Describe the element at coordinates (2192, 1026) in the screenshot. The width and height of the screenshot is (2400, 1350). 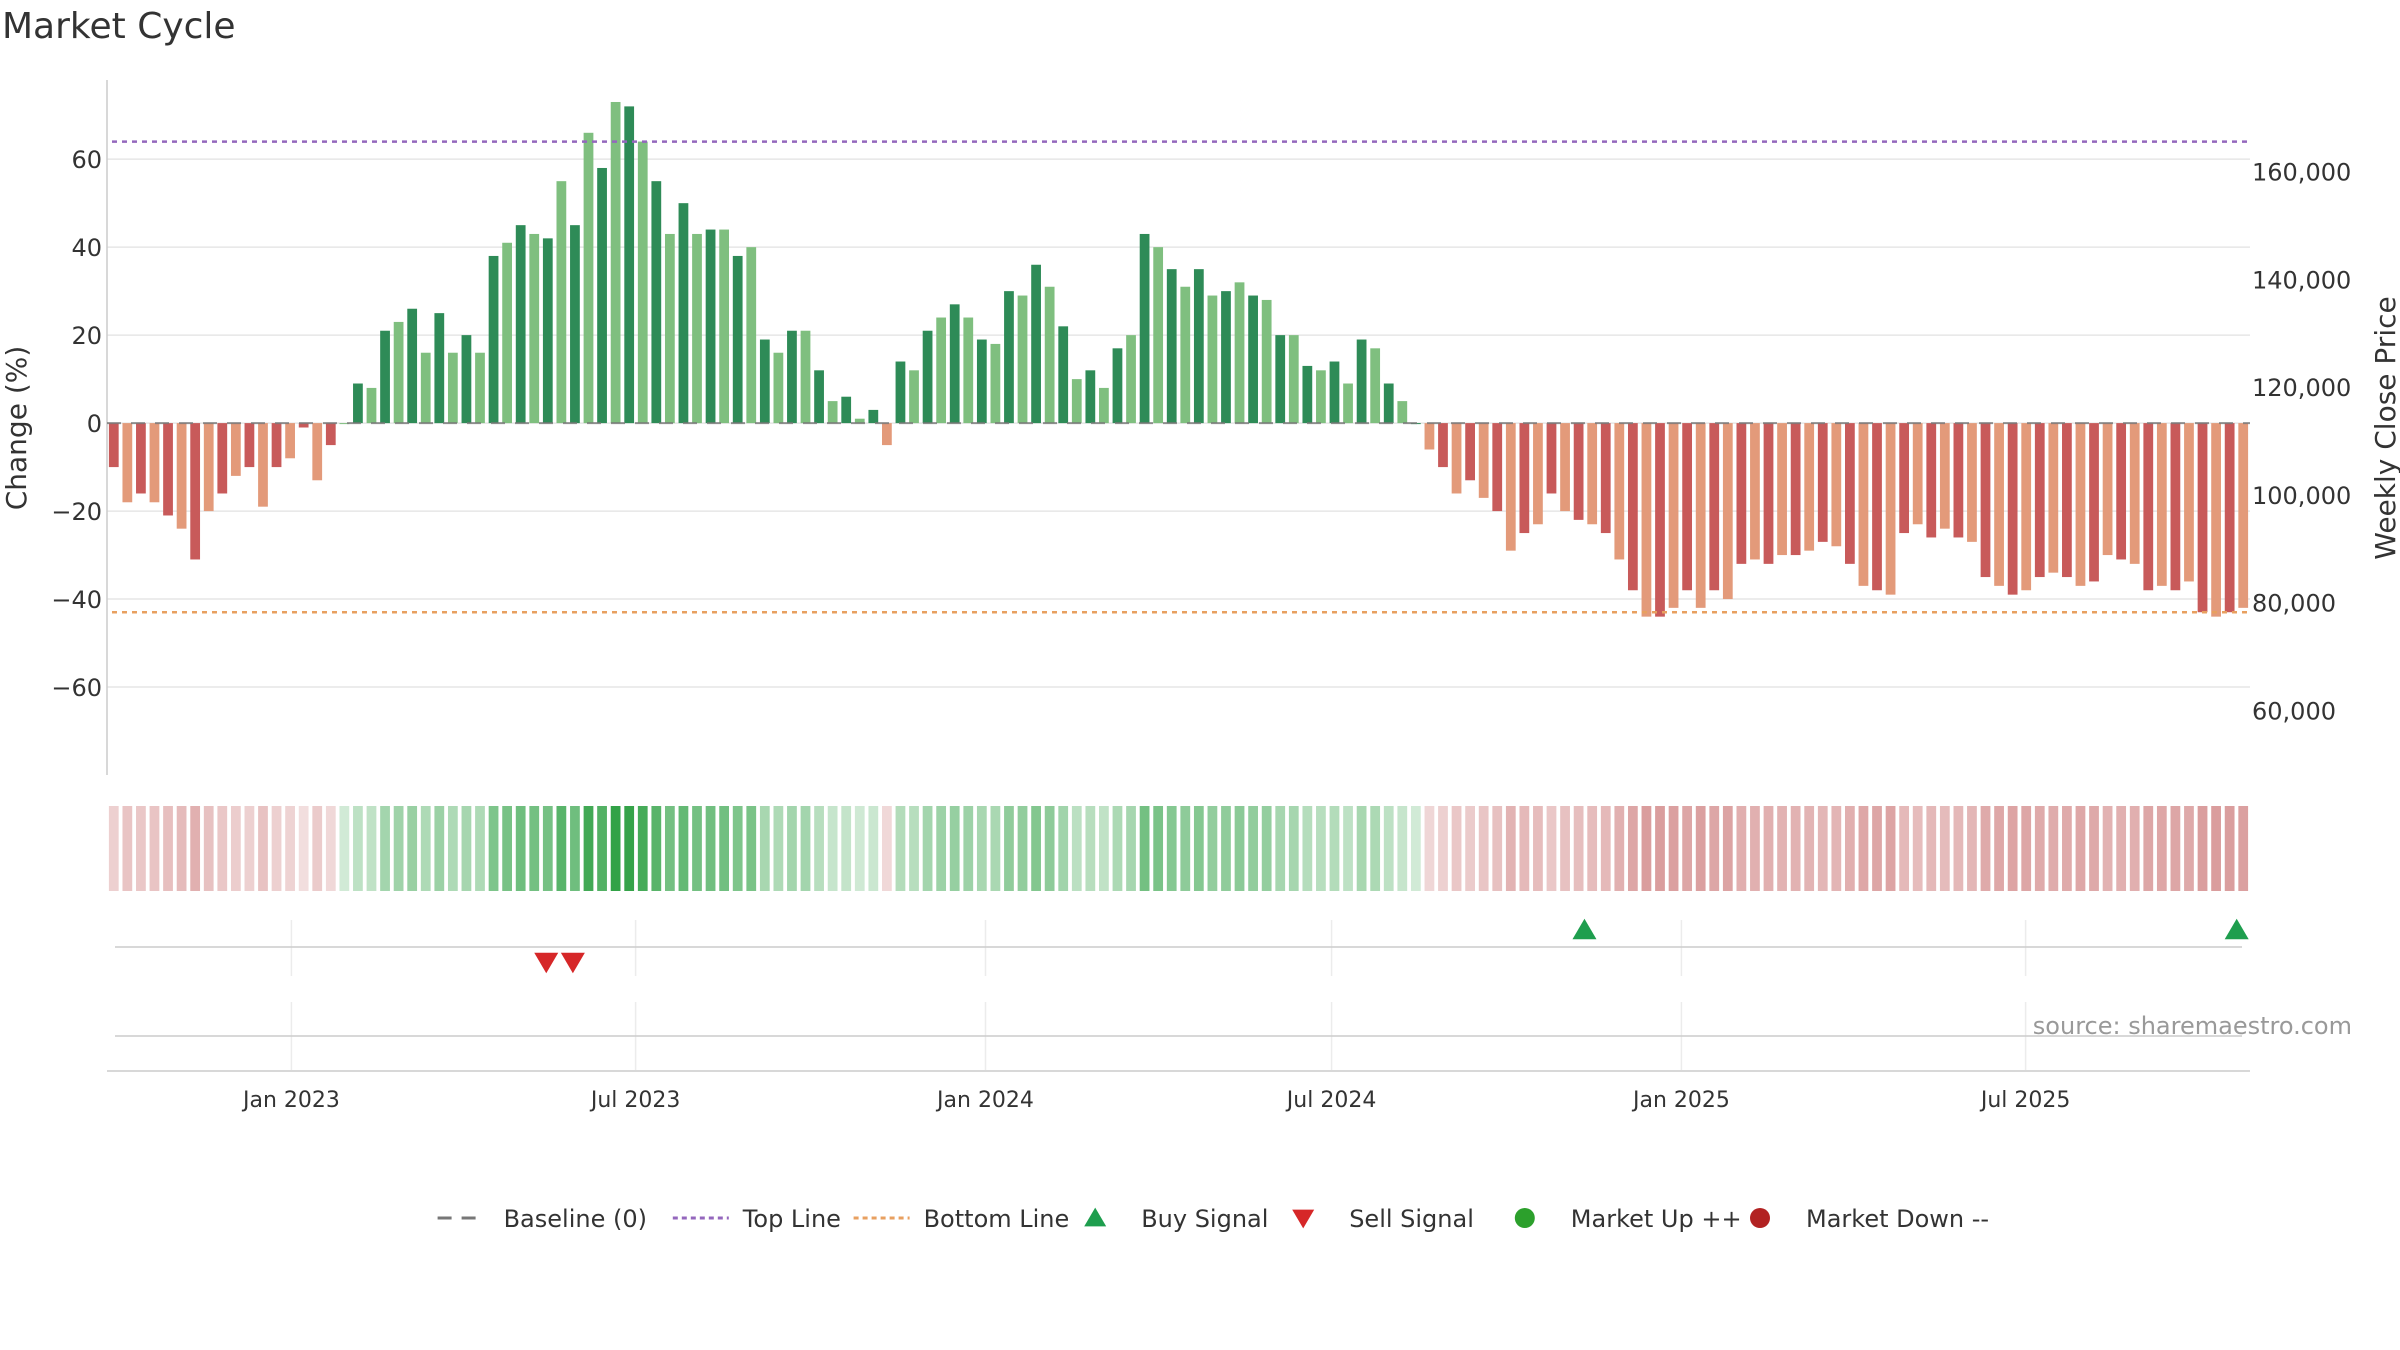
I see `source-annotation: source: sharemaestro.com` at that location.